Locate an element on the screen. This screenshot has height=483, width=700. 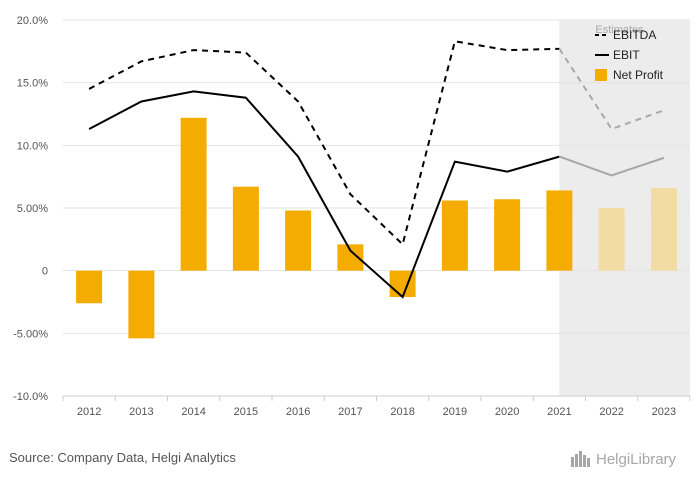
x-tick-label: 2021 is located at coordinates (559, 412).